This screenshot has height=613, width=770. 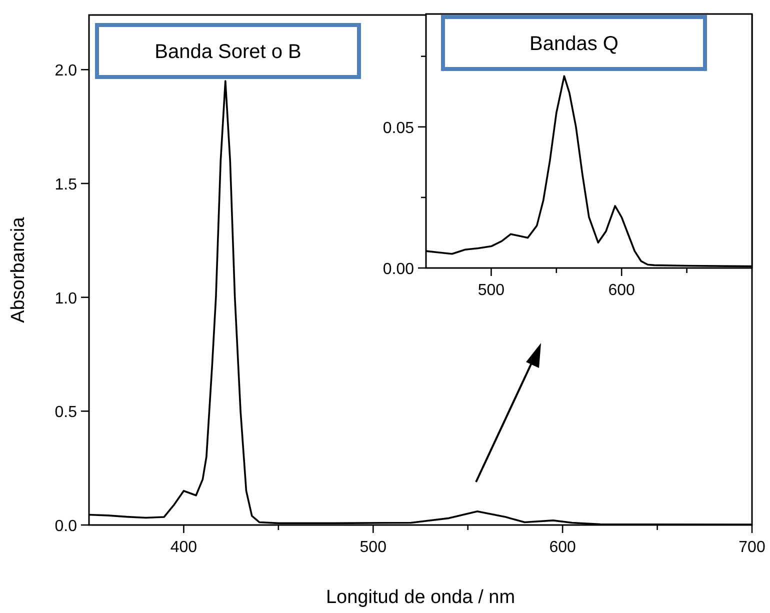 What do you see at coordinates (752, 547) in the screenshot?
I see `x-tick-label: 700` at bounding box center [752, 547].